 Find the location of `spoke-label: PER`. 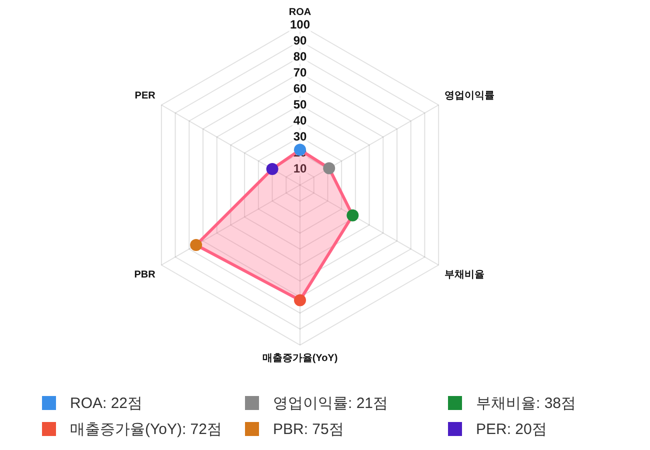

spoke-label: PER is located at coordinates (145, 96).